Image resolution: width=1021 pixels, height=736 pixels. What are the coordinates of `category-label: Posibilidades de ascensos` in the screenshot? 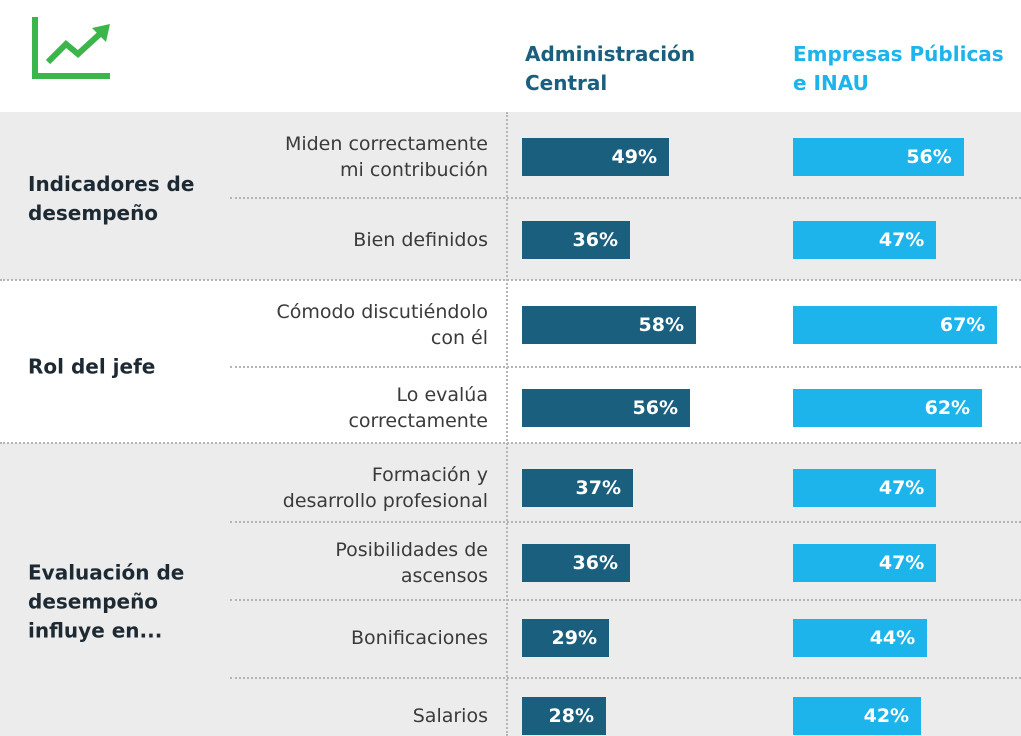 It's located at (411, 563).